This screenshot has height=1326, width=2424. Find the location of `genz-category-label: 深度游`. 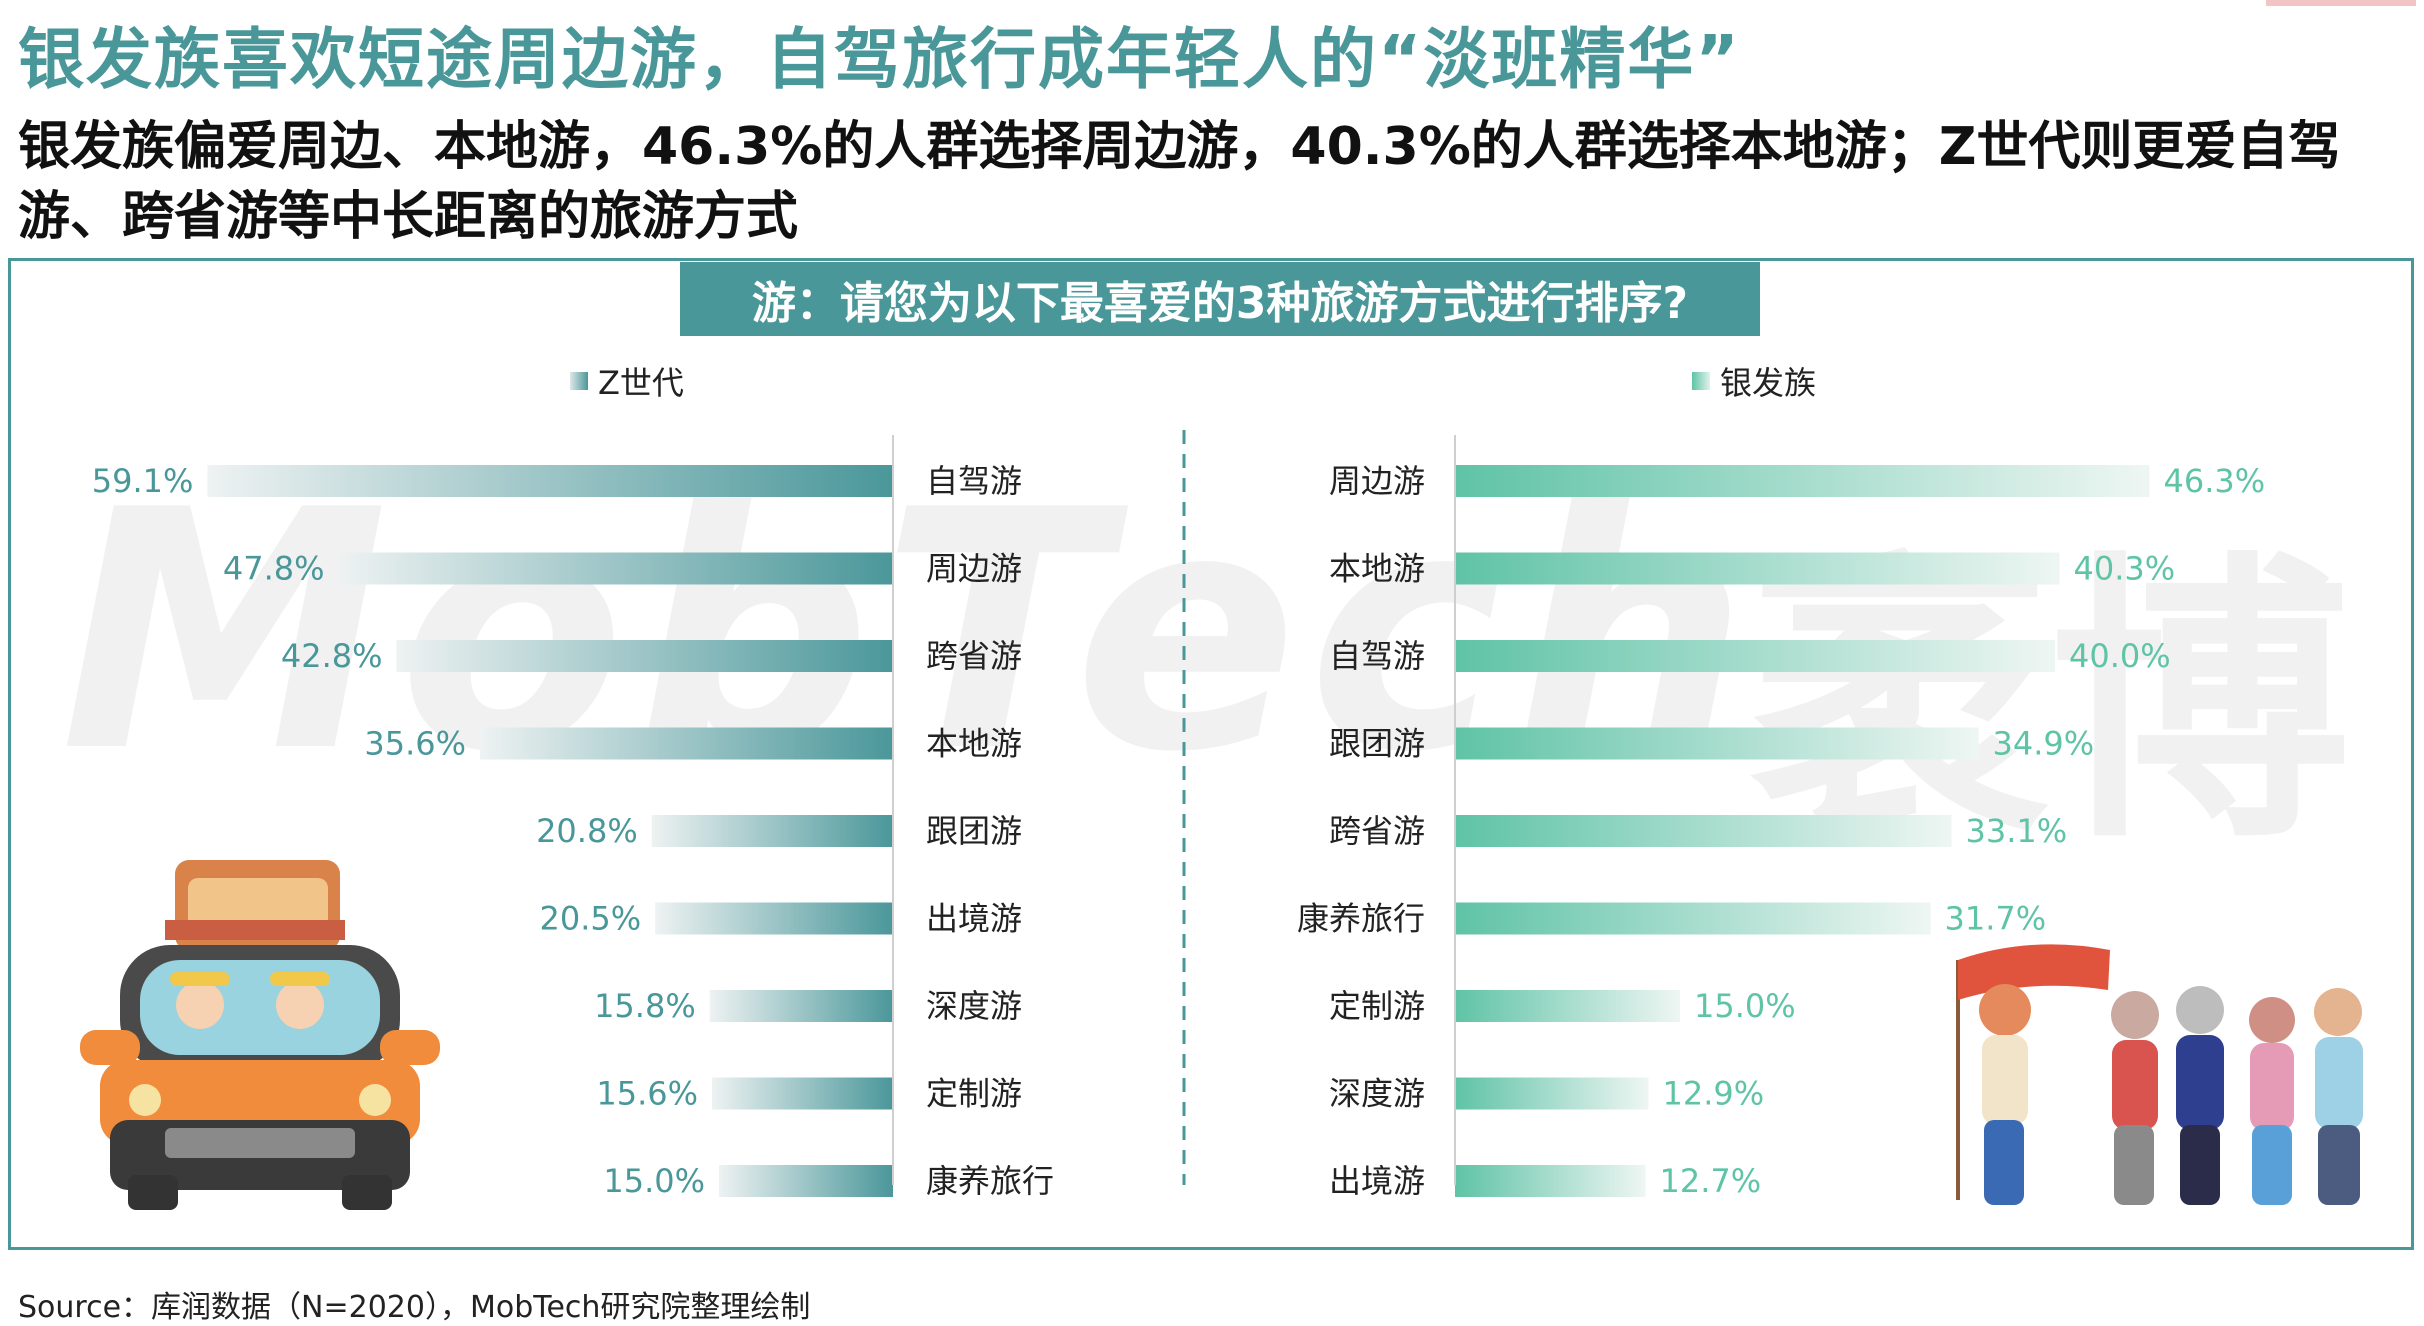

genz-category-label: 深度游 is located at coordinates (974, 1006).